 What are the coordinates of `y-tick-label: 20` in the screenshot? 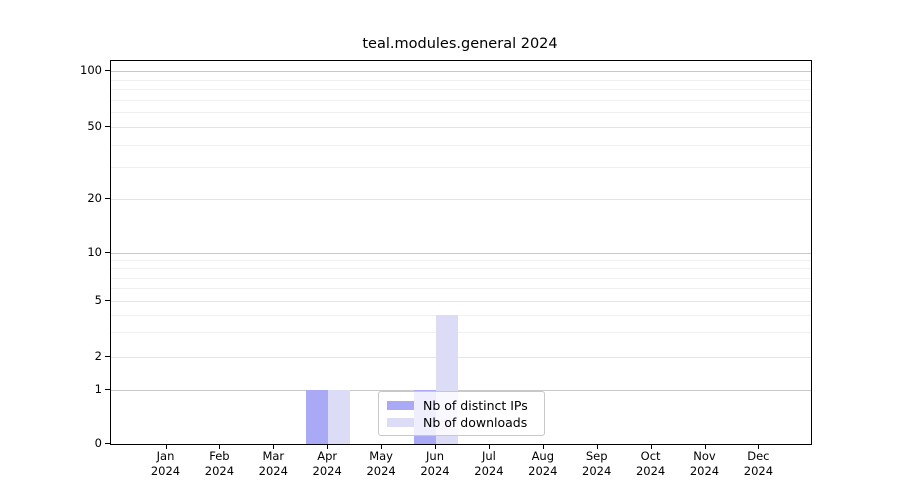 It's located at (94, 198).